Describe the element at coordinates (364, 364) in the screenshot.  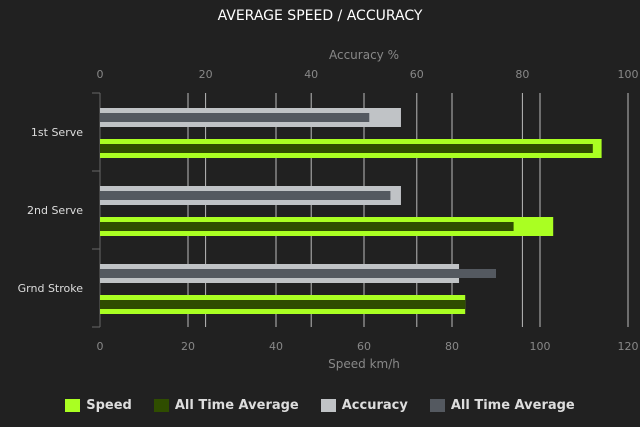
I see `bottom-axis-title: Speed km/h` at that location.